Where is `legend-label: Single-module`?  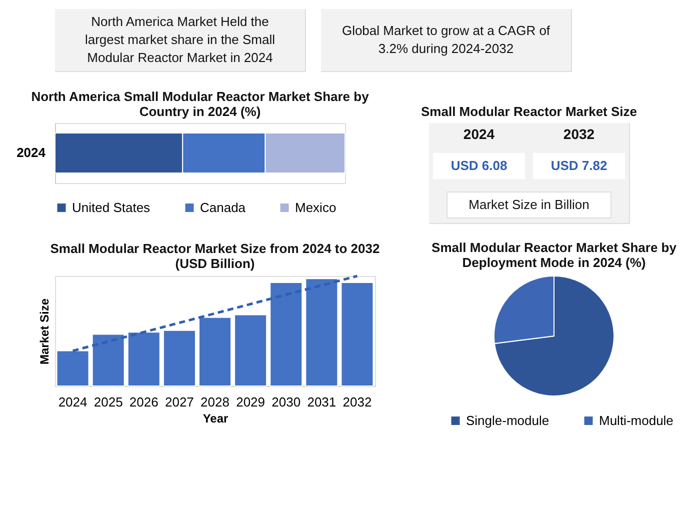 legend-label: Single-module is located at coordinates (508, 420).